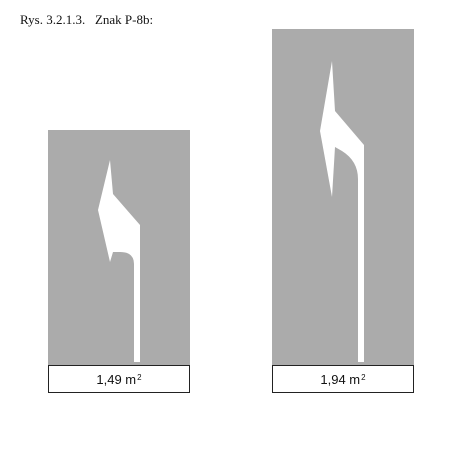 The height and width of the screenshot is (455, 456). I want to click on area-value: 1,49 m, so click(116, 379).